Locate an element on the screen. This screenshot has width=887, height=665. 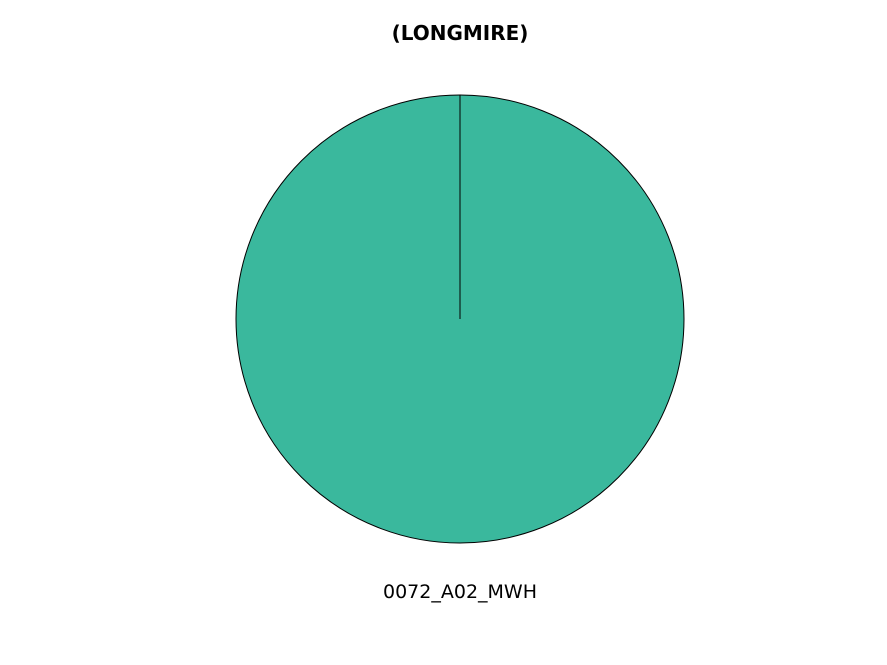
chart-title: (LONGMIRE) is located at coordinates (460, 33).